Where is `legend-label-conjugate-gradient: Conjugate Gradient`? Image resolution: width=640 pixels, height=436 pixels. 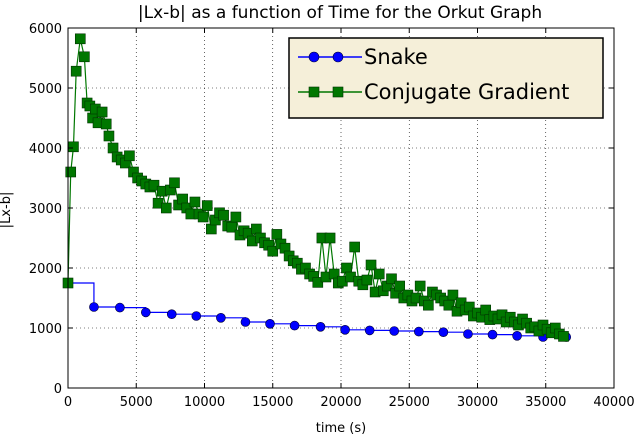
legend-label-conjugate-gradient: Conjugate Gradient is located at coordinates (466, 92).